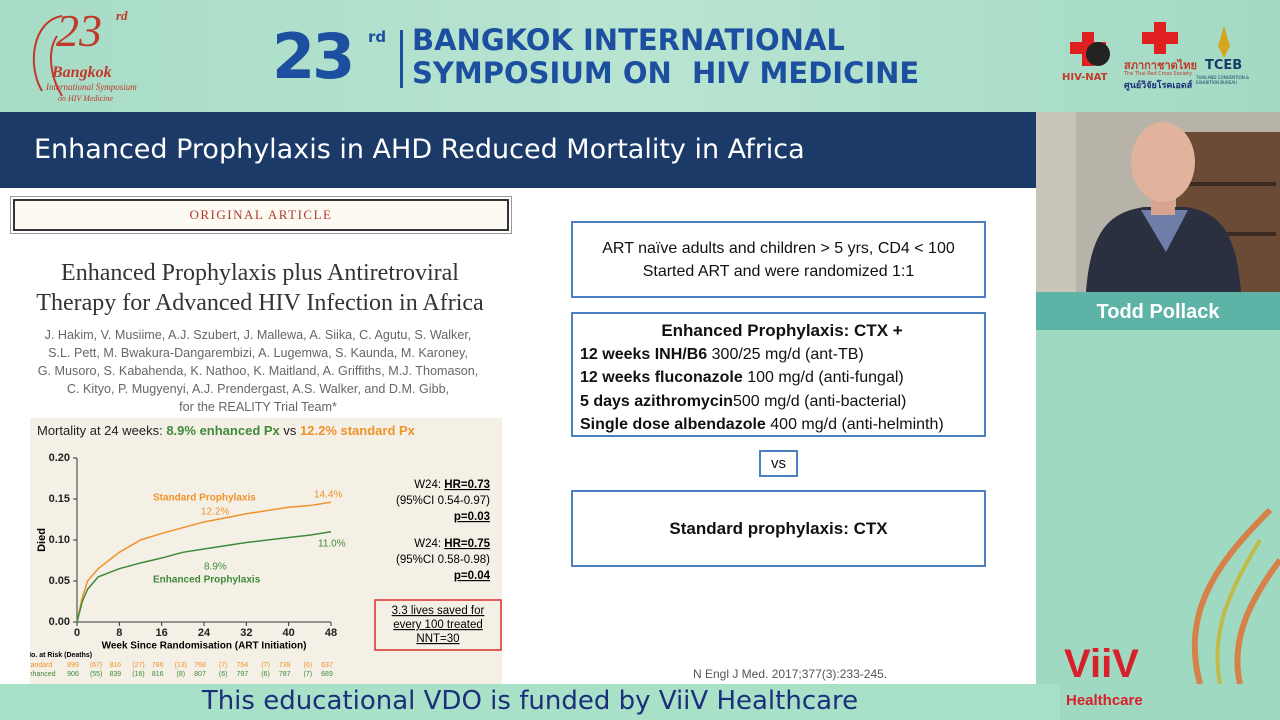 The height and width of the screenshot is (720, 1280). What do you see at coordinates (122, 15) in the screenshot?
I see `logo-suffix: rd` at bounding box center [122, 15].